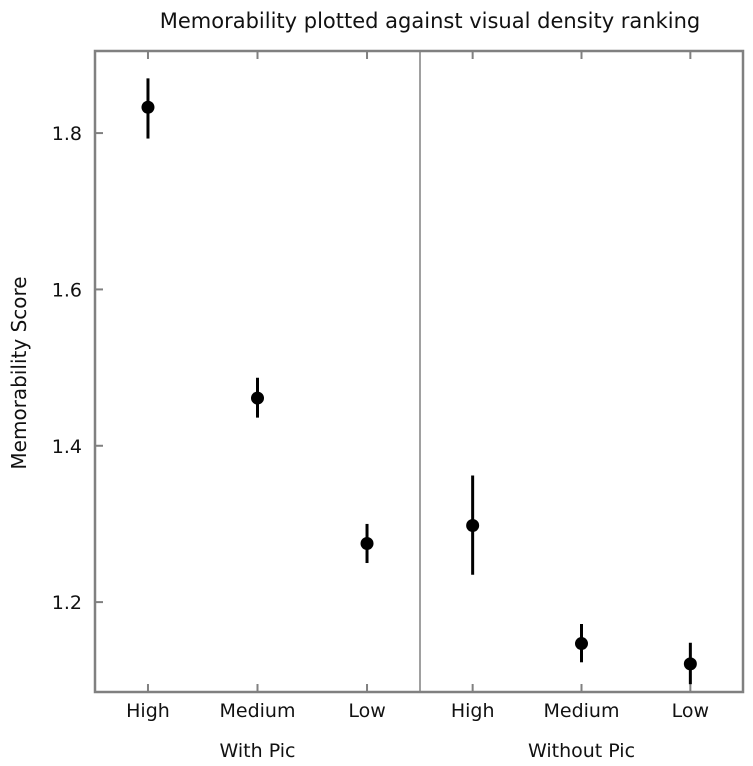 Image resolution: width=753 pixels, height=766 pixels. Describe the element at coordinates (581, 751) in the screenshot. I see `panel-label: Without Pic` at that location.